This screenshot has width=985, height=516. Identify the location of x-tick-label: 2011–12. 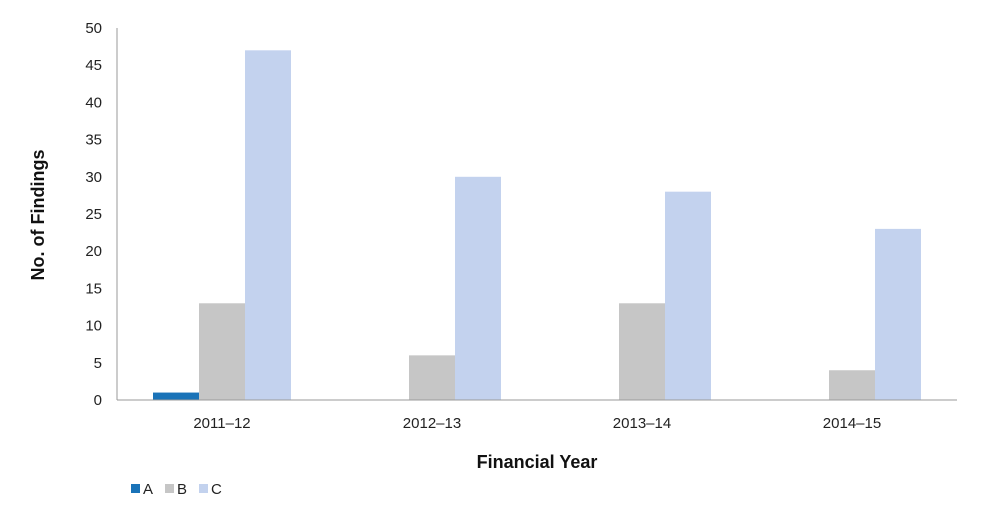
(221, 423).